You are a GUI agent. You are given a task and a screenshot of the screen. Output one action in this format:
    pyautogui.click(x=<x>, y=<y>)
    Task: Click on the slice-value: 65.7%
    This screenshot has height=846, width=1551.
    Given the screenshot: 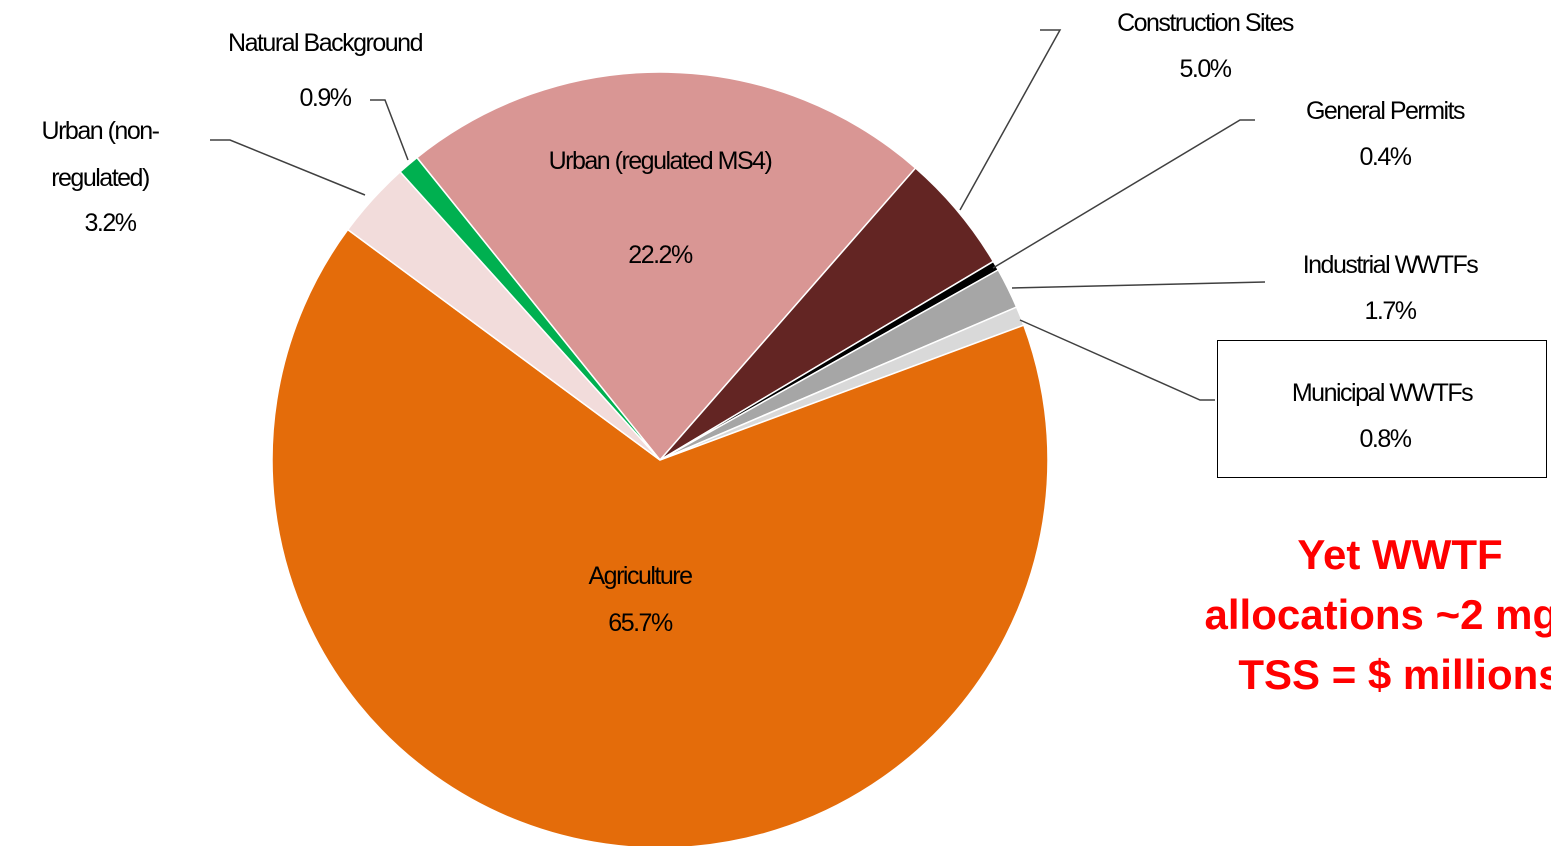 What is the action you would take?
    pyautogui.click(x=640, y=623)
    